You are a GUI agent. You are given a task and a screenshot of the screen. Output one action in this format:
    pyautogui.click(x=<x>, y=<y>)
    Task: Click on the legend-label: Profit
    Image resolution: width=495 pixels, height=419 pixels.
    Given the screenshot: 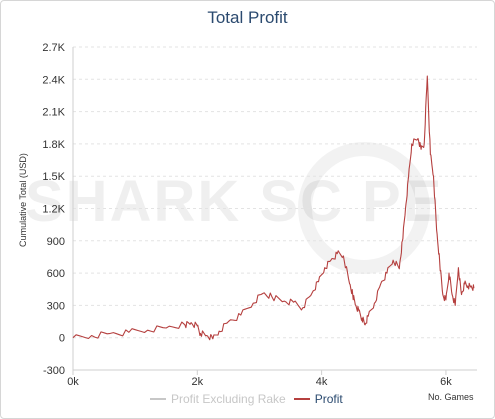 What is the action you would take?
    pyautogui.click(x=328, y=399)
    